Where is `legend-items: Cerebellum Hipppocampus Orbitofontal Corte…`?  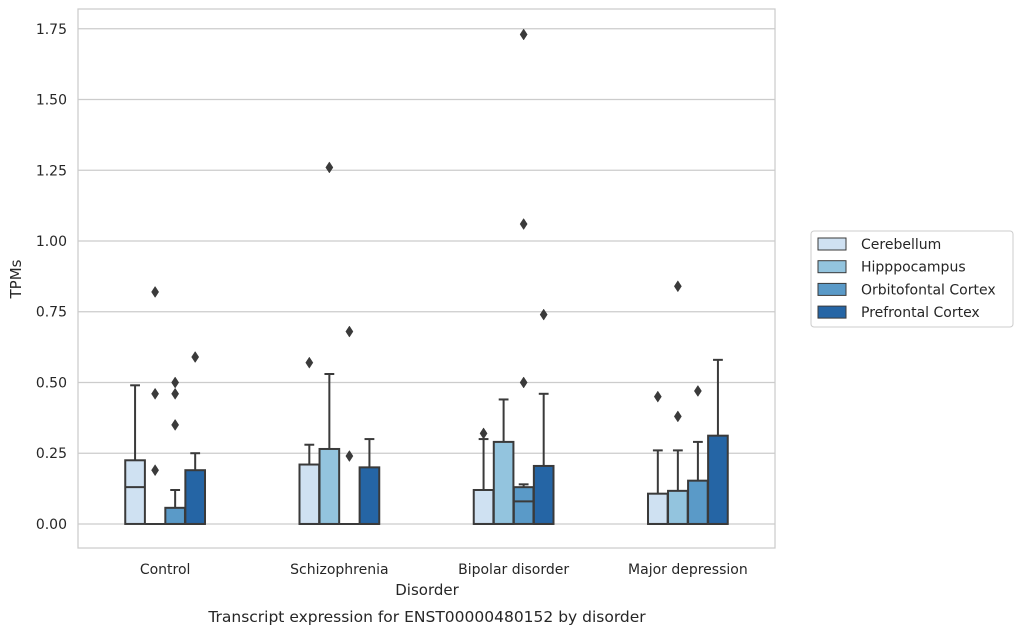 legend-items: Cerebellum Hipppocampus Orbitofontal Corte… is located at coordinates (906, 279).